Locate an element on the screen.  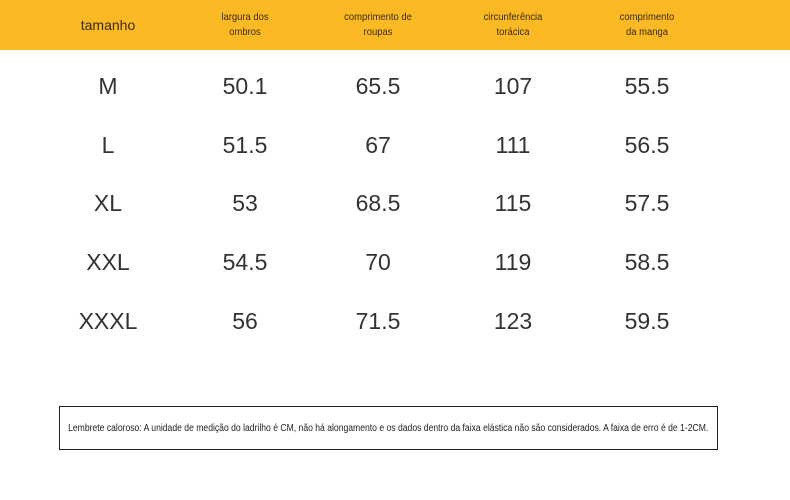
table-row: XXL 54.5 70 119 58.5 is located at coordinates (395, 262).